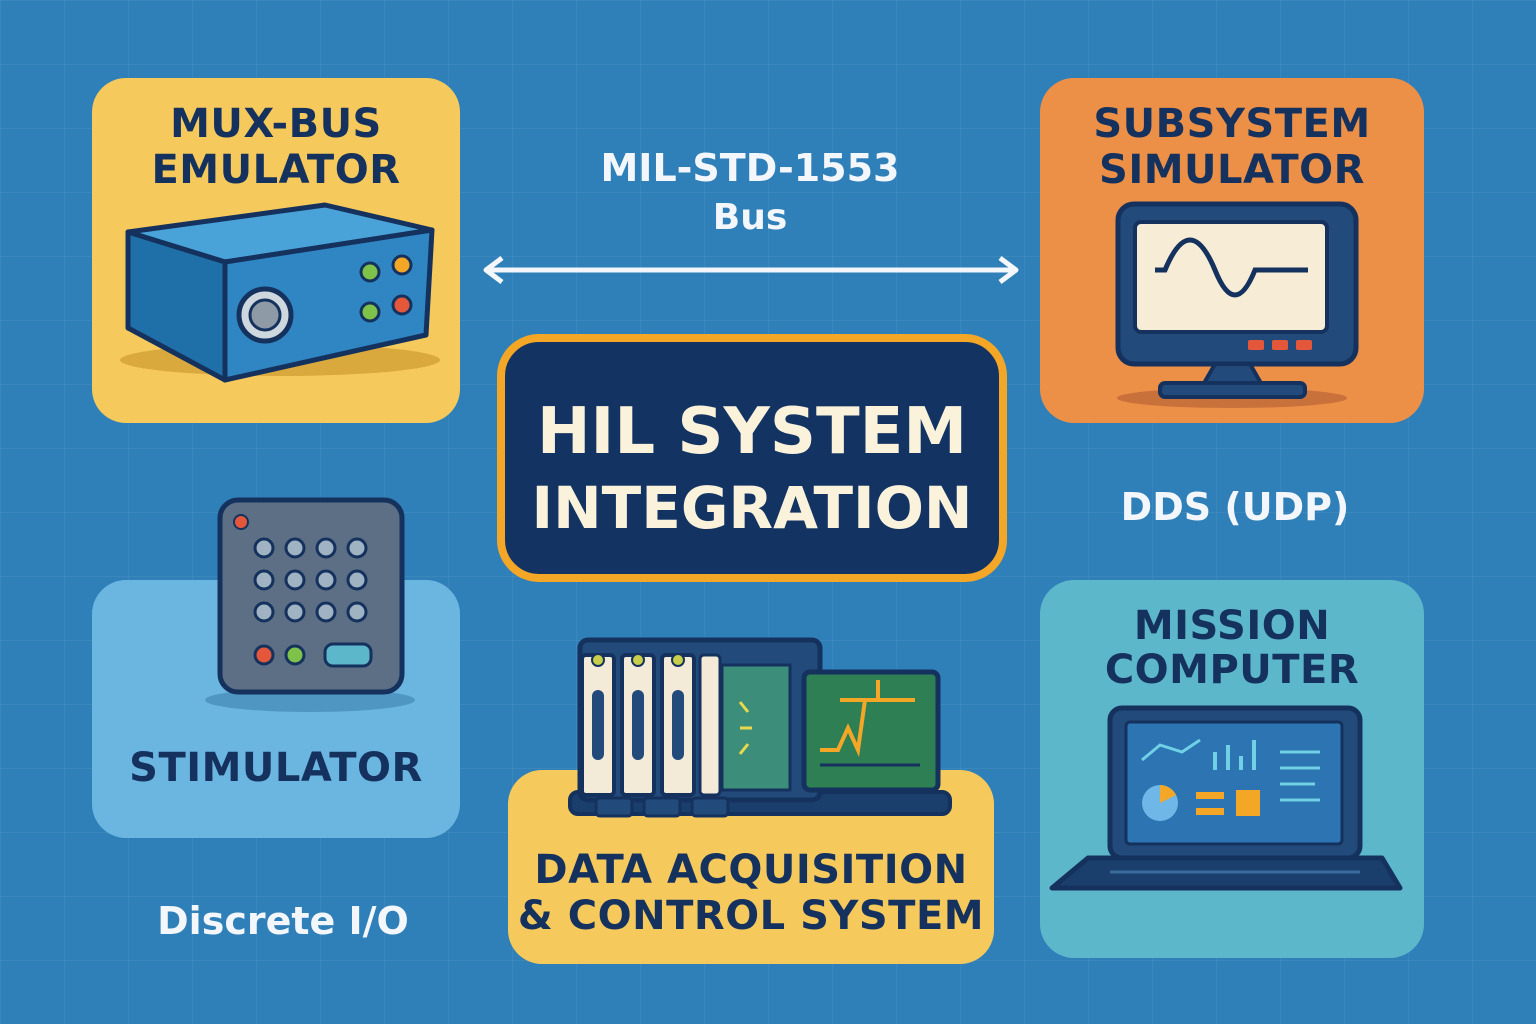 This screenshot has height=1024, width=1536. Describe the element at coordinates (751, 870) in the screenshot. I see `daq-title-line1: DATA ACQUISITION` at that location.